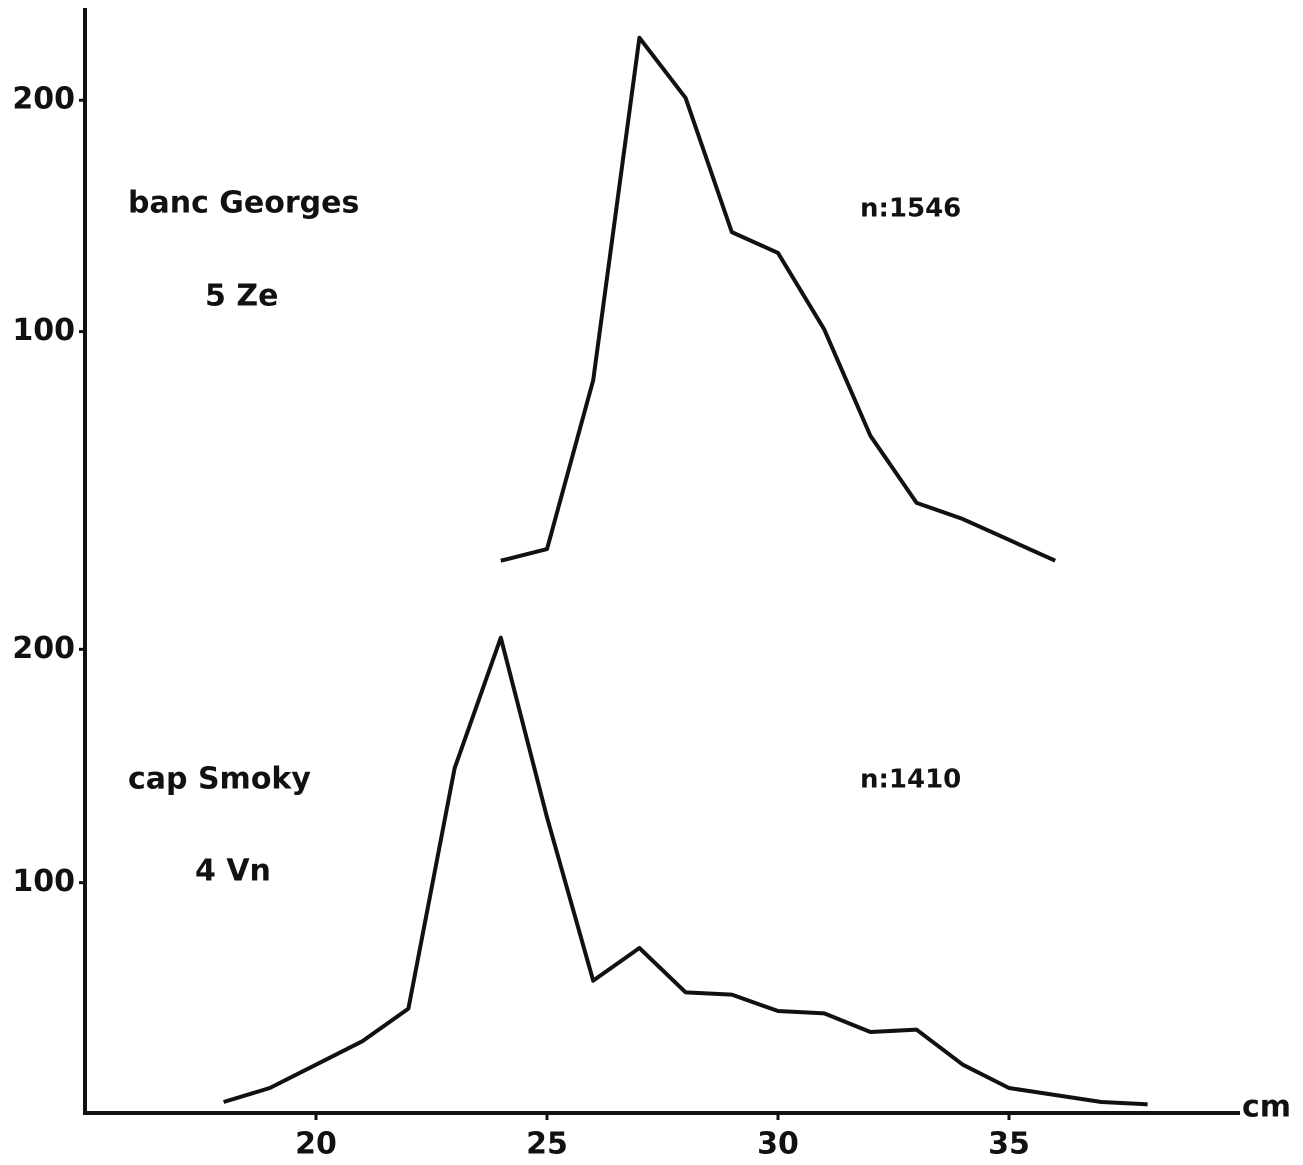 This screenshot has height=1165, width=1303. Describe the element at coordinates (1009, 1144) in the screenshot. I see `x-tick-label: 35` at that location.